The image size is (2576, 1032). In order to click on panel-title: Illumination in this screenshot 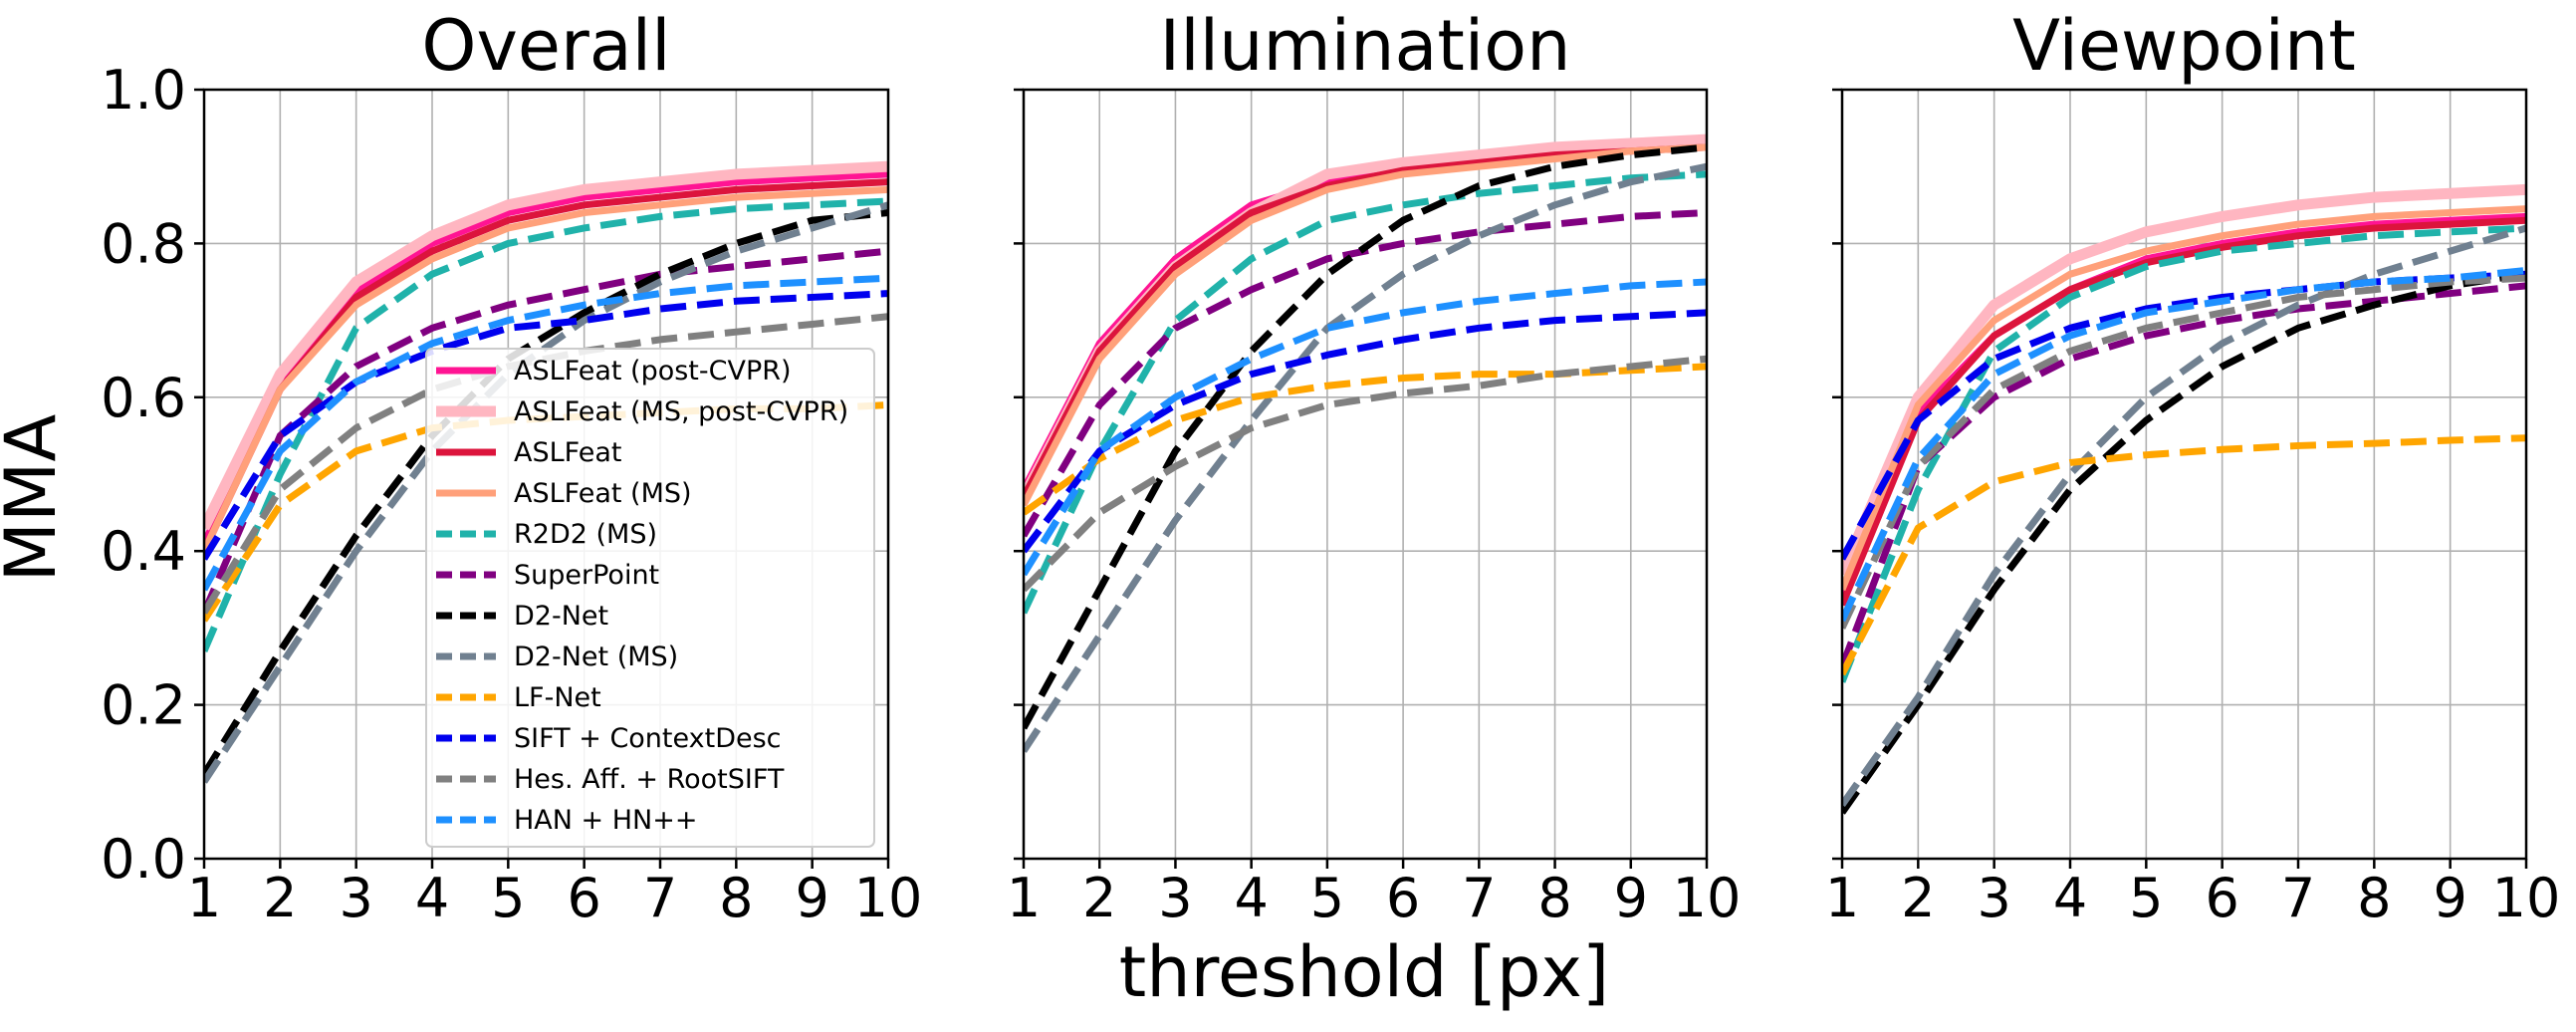, I will do `click(1365, 46)`.